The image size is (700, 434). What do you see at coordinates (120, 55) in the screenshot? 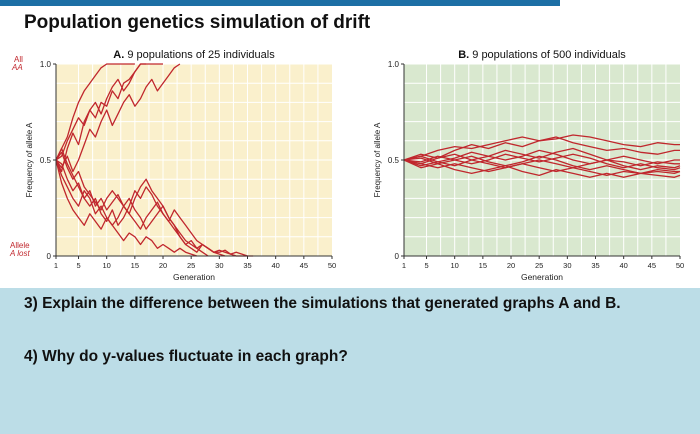
I see `panel-letter: A.` at bounding box center [120, 55].